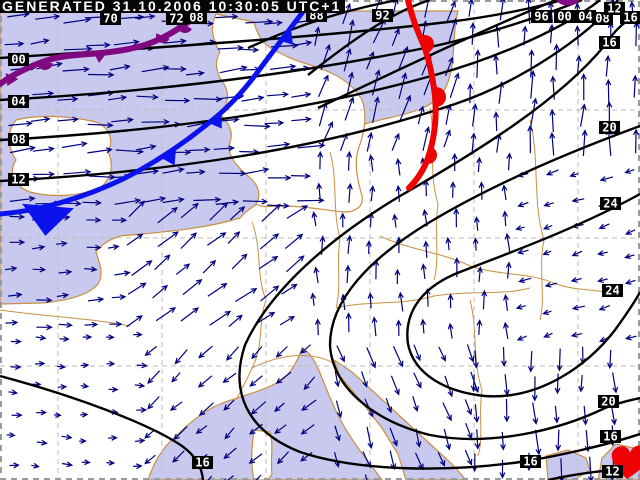 Image resolution: width=640 pixels, height=480 pixels. I want to click on svg-text: 24, so click(610, 204).